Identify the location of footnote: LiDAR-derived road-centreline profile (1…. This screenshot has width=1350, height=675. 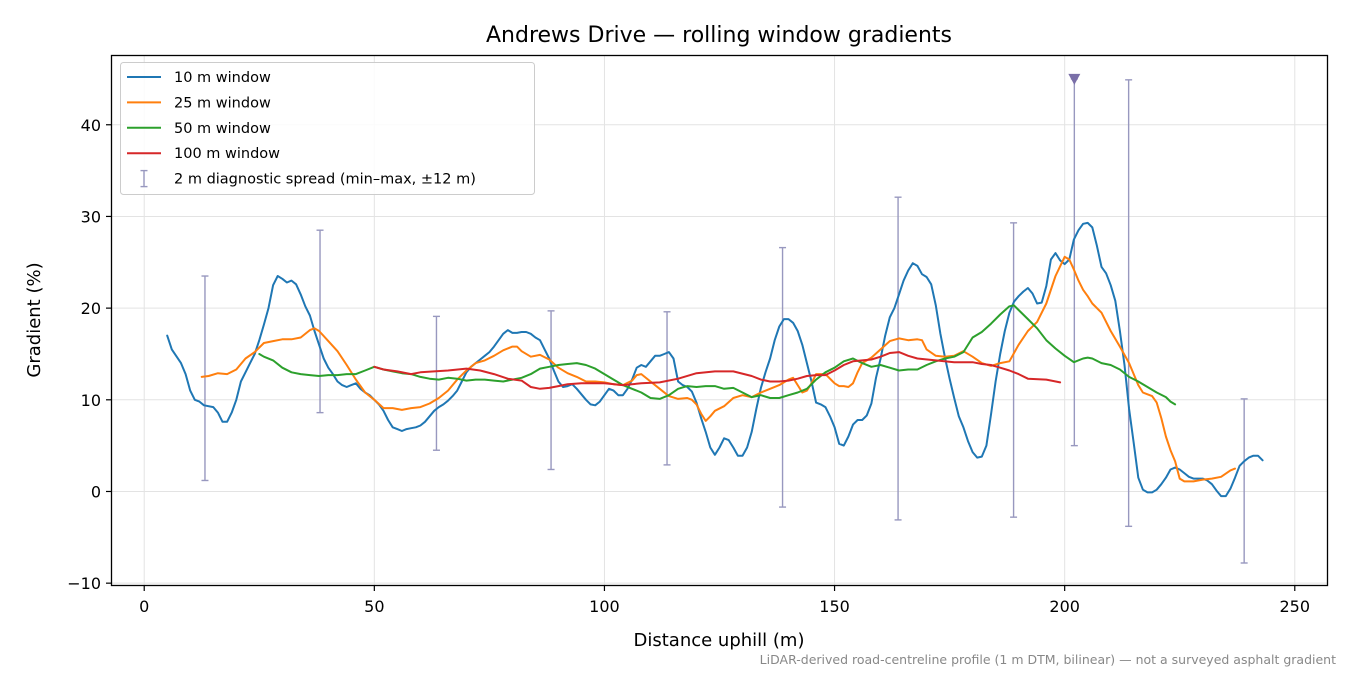
(1047, 659).